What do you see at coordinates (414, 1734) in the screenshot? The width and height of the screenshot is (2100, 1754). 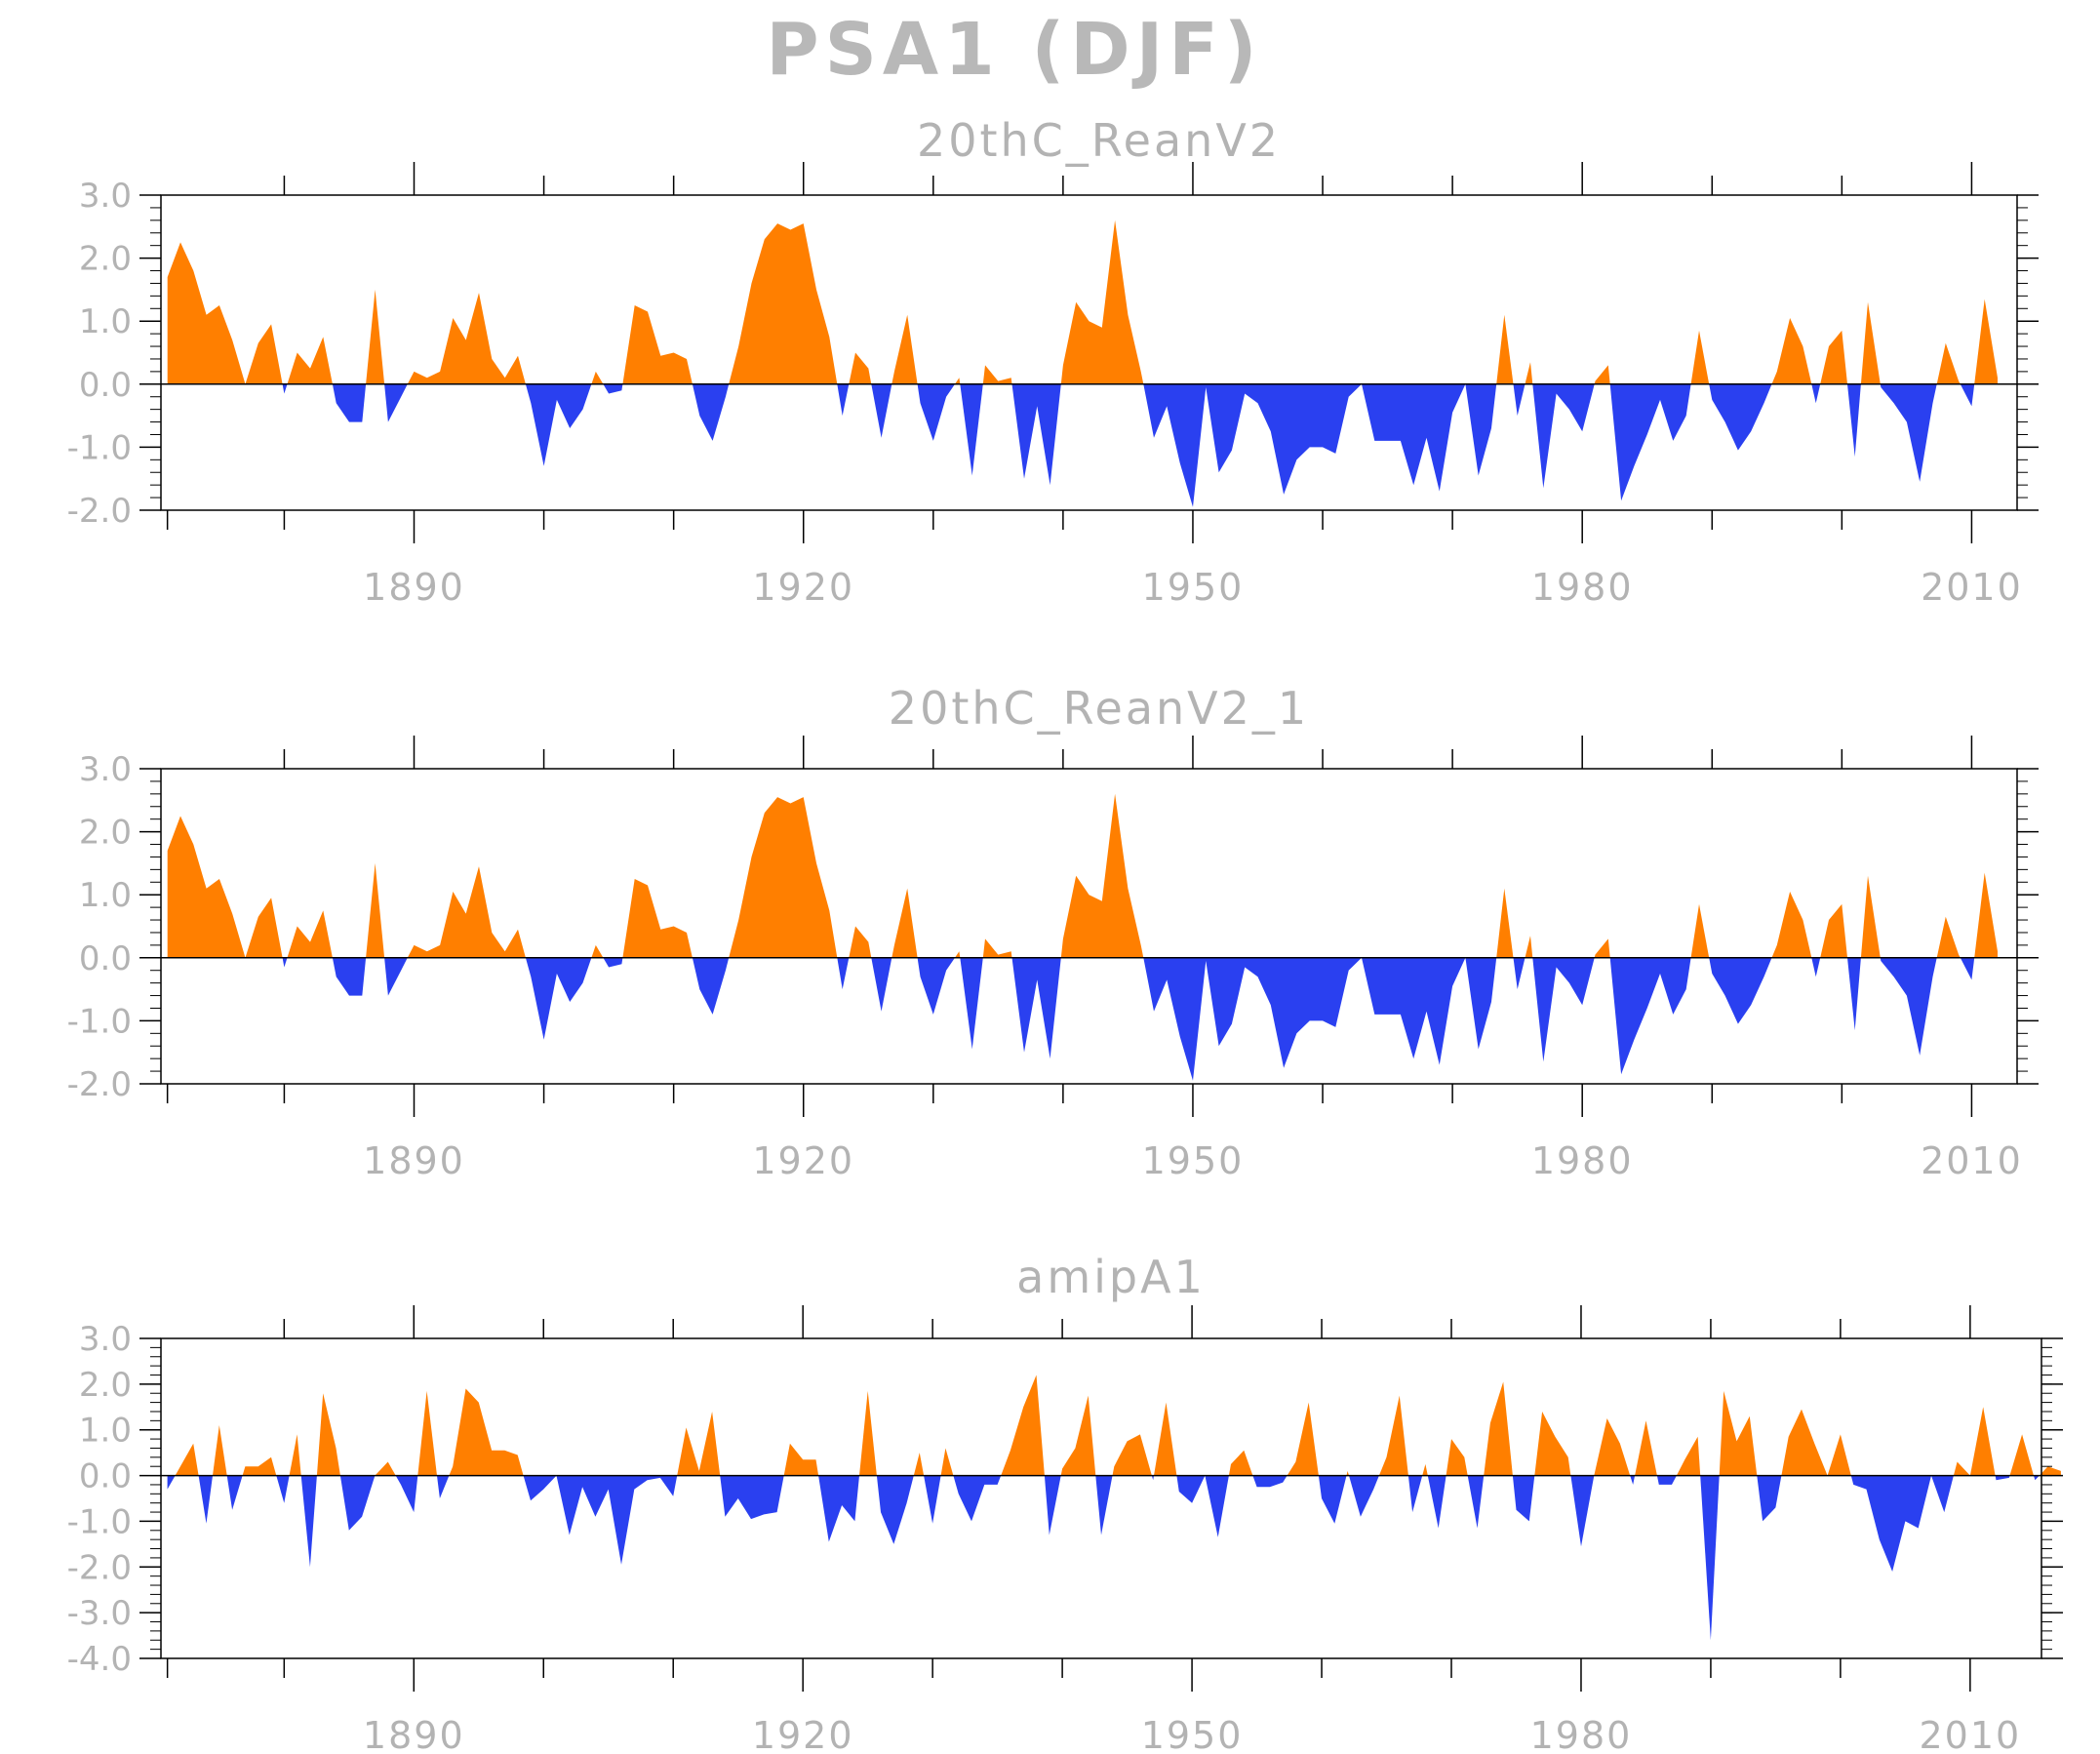 I see `xtick-label: 1890` at bounding box center [414, 1734].